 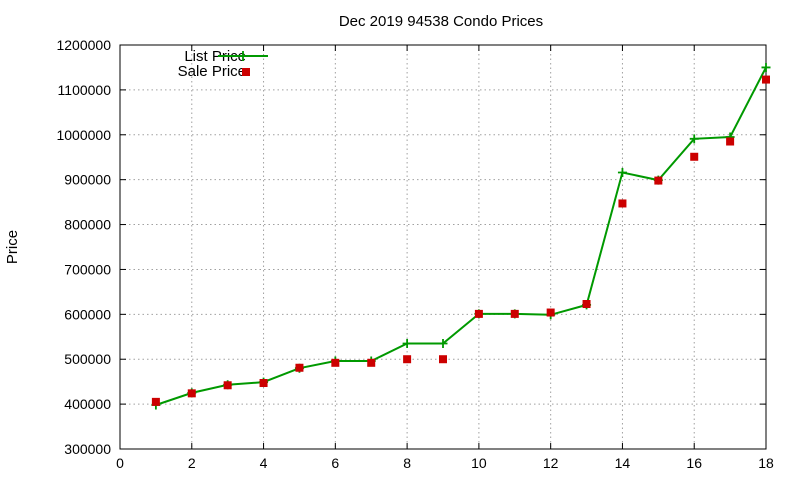 What do you see at coordinates (83, 45) in the screenshot?
I see `y-tick-label: 1200000` at bounding box center [83, 45].